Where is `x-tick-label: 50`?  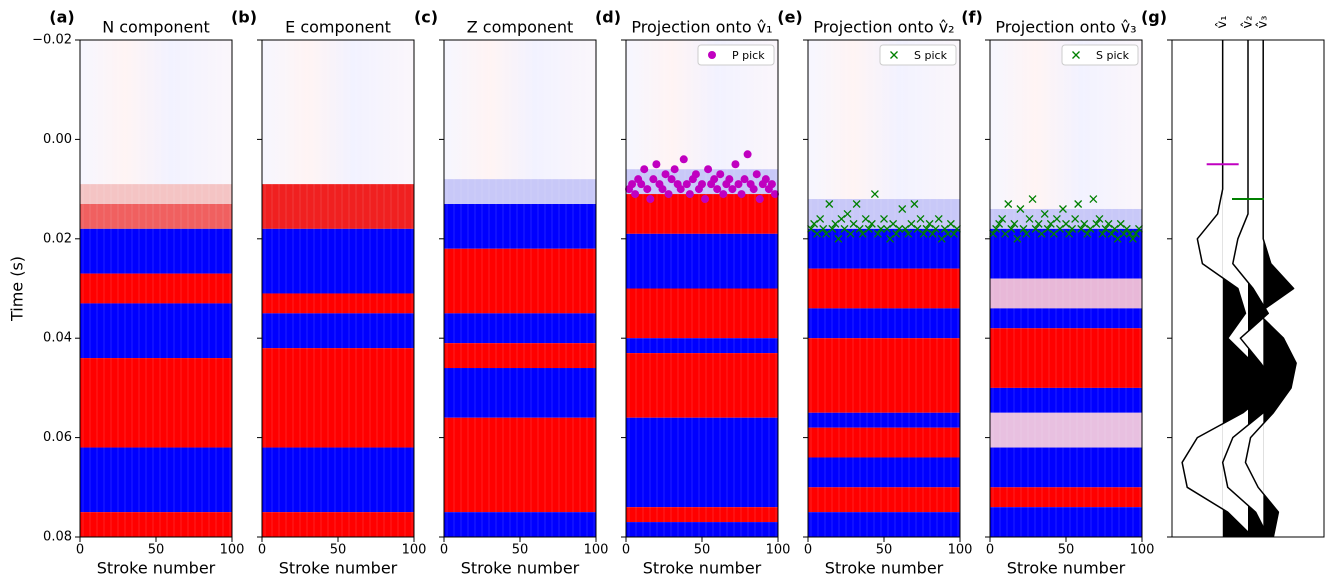
x-tick-label: 50 is located at coordinates (884, 550).